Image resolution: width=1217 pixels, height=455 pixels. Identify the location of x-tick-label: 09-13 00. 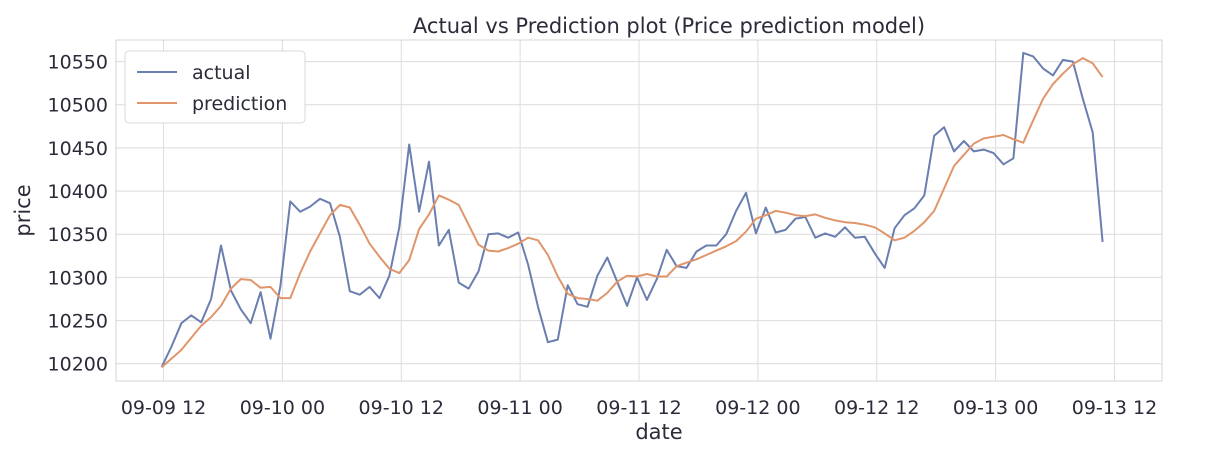
(995, 408).